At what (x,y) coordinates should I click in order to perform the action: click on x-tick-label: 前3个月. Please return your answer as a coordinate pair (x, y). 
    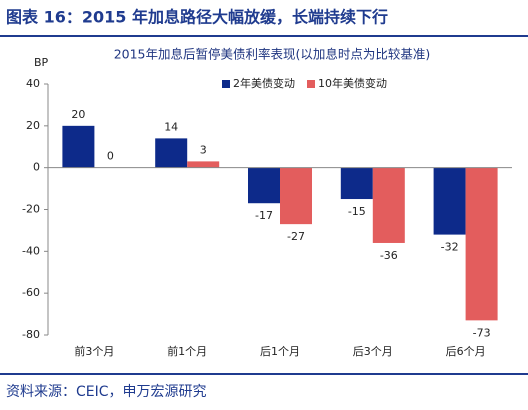
    Looking at the image, I should click on (94, 351).